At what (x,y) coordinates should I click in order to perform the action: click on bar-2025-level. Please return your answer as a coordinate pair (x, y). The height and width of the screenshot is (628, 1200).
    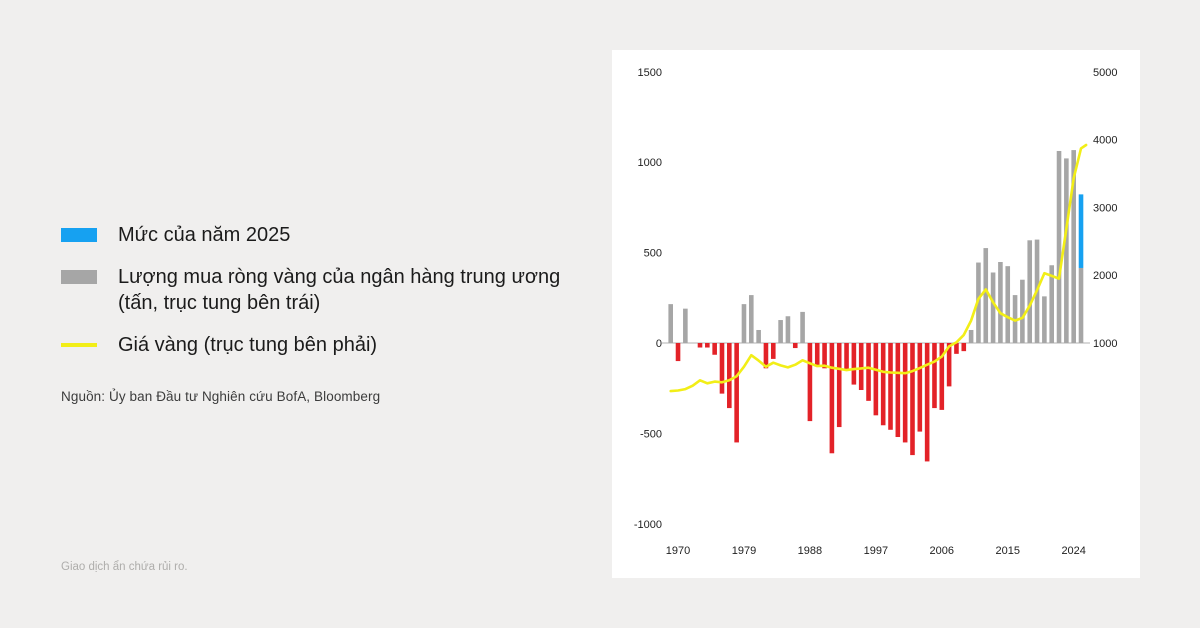
    Looking at the image, I should click on (1081, 231).